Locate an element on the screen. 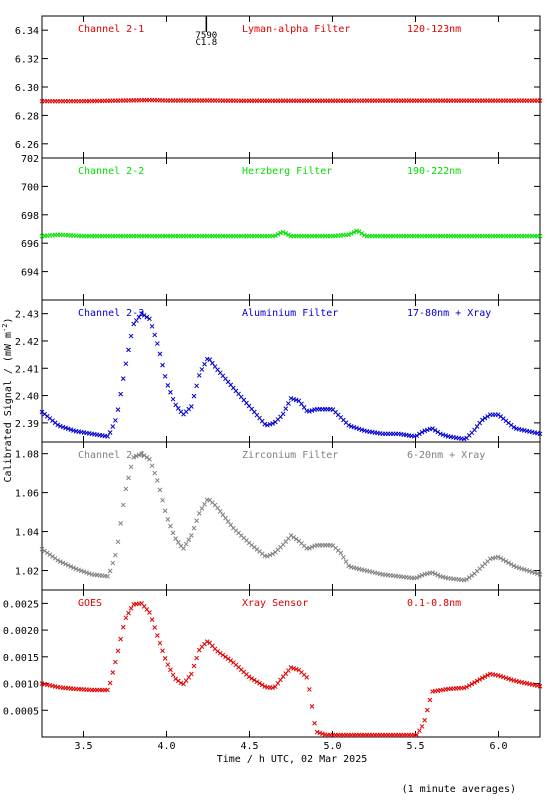 This screenshot has height=800, width=550. y-tick-label: 2.39 is located at coordinates (27, 424).